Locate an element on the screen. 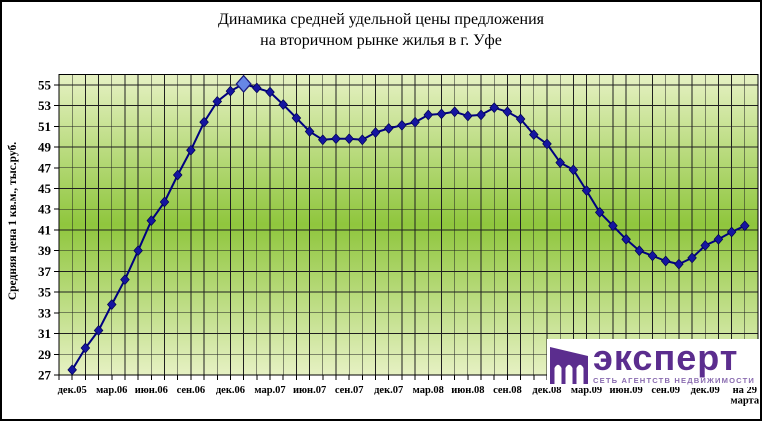 This screenshot has height=421, width=762. x-tick-label: июн.08 is located at coordinates (467, 390).